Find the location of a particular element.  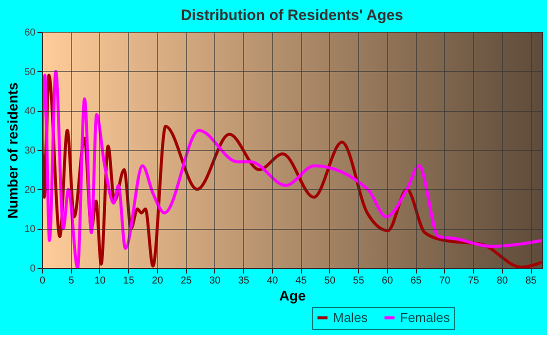

x-tick-label: 10 is located at coordinates (100, 281).